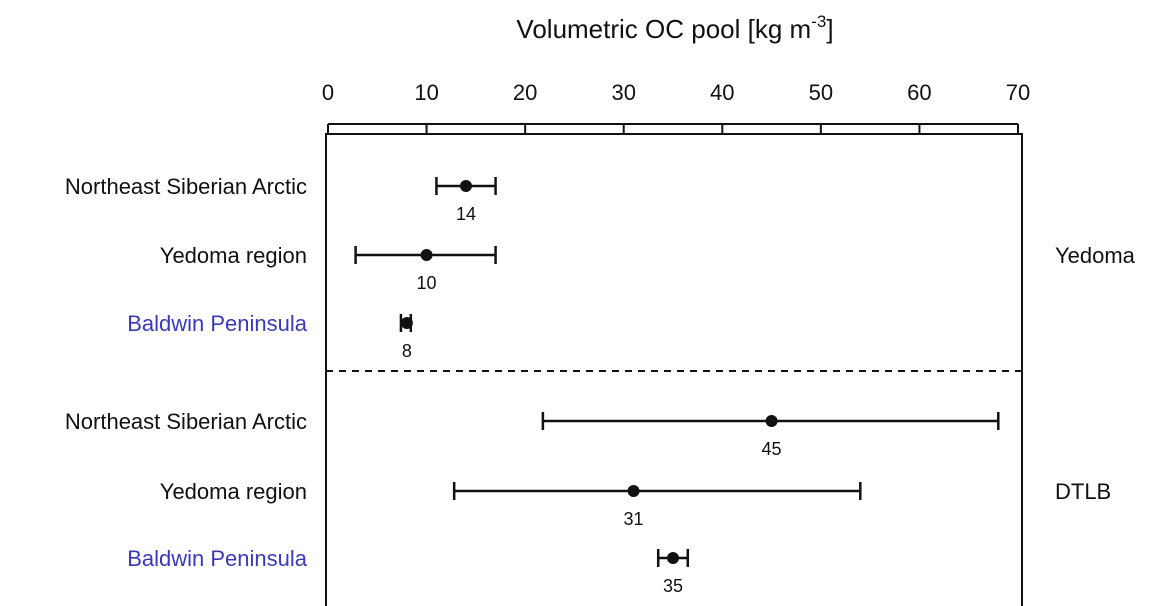  What do you see at coordinates (1083, 491) in the screenshot?
I see `group-label: DTLB` at bounding box center [1083, 491].